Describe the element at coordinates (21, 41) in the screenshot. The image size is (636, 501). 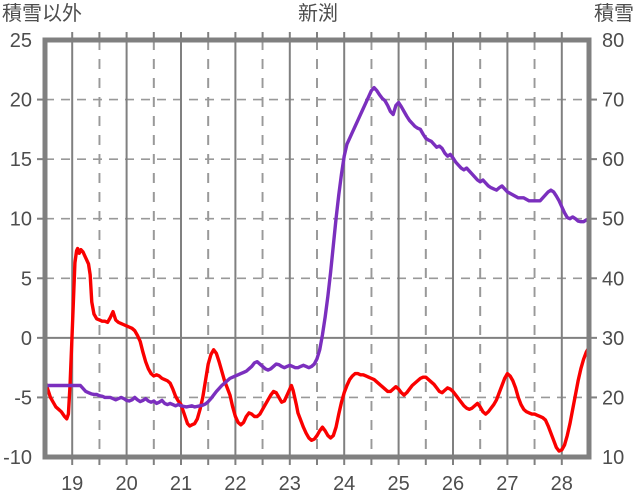
I see `left-axis-tick-label: 25` at that location.